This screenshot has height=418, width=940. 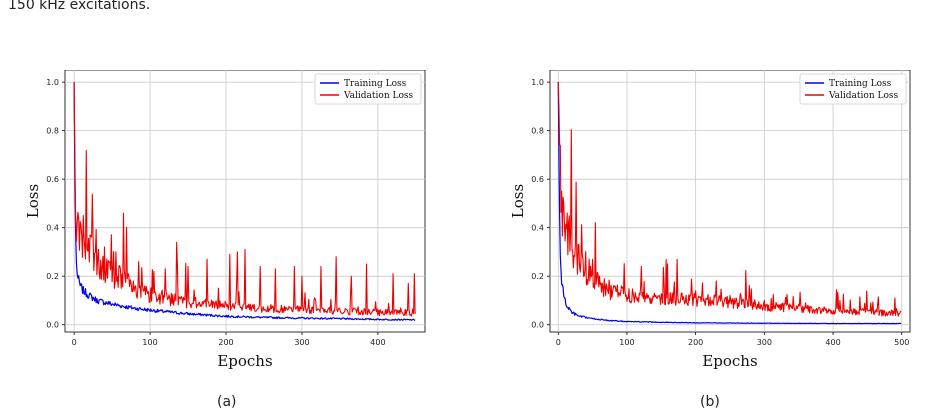 I want to click on subfigure-label-b: (b), so click(x=710, y=402).